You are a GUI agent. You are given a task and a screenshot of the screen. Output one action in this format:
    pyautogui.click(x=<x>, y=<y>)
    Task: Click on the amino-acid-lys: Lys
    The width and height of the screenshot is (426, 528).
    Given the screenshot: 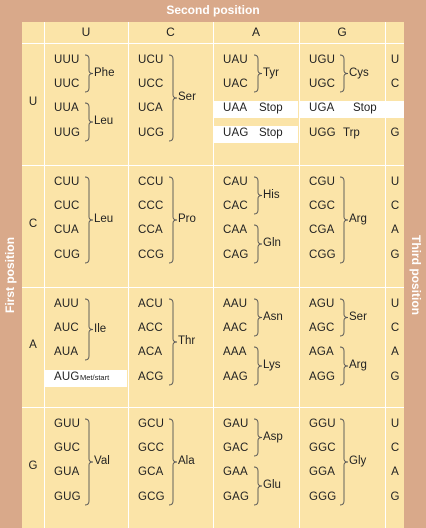 What is the action you would take?
    pyautogui.click(x=272, y=365)
    